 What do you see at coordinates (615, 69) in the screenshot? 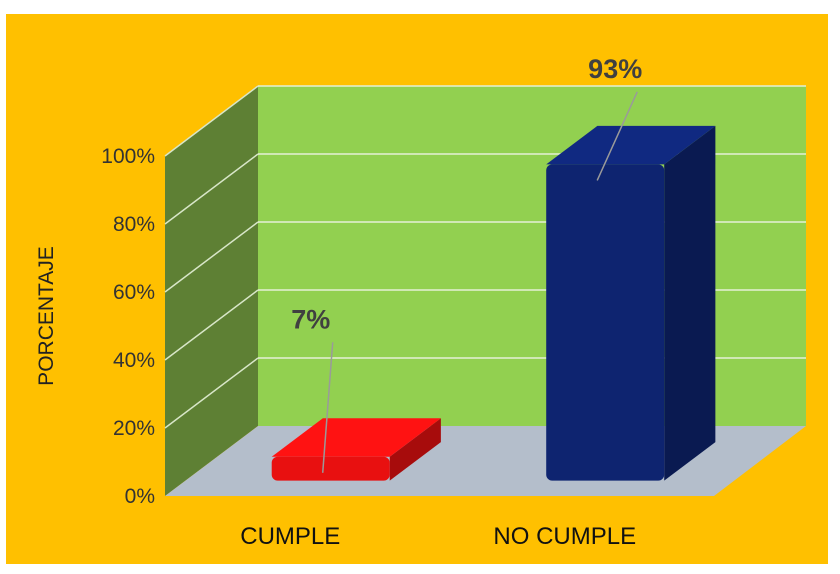
I see `data-label: 93%` at bounding box center [615, 69].